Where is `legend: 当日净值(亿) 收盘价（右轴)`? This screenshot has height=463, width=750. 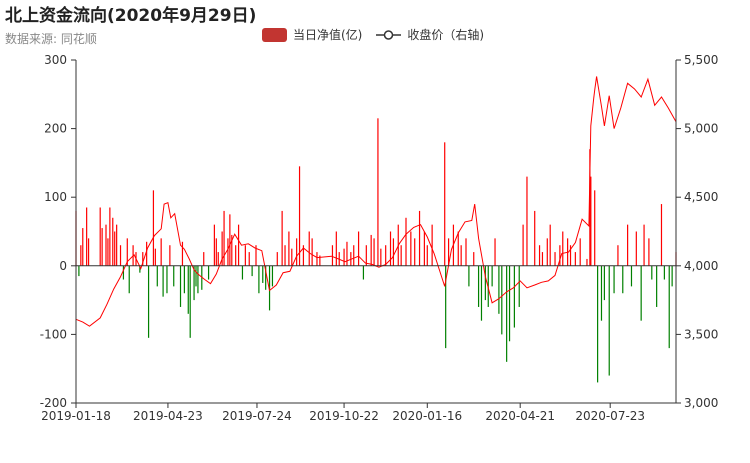 legend: 当日净值(亿) 收盘价（右轴) is located at coordinates (380, 34).